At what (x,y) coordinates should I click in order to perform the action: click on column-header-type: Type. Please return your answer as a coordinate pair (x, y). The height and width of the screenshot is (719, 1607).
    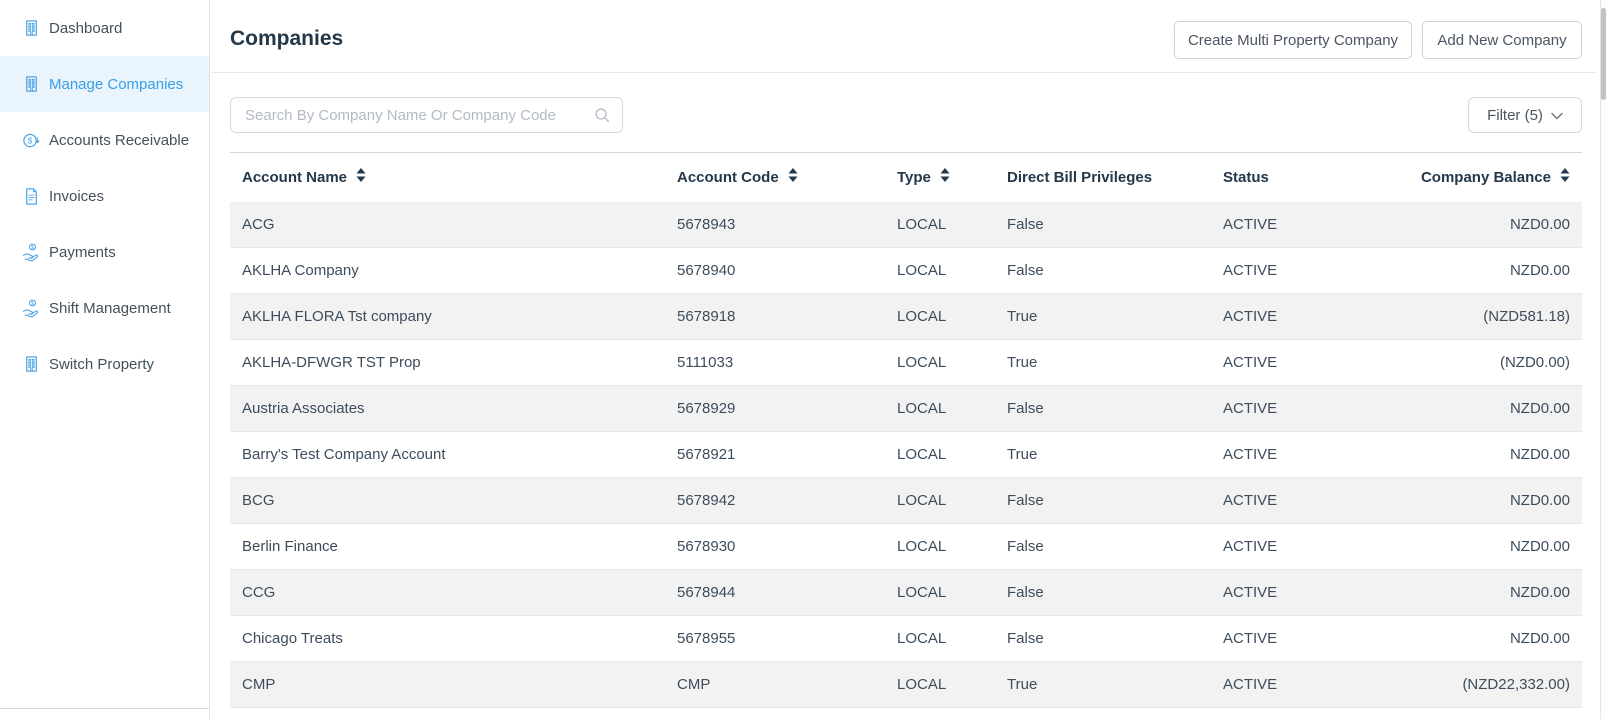
    Looking at the image, I should click on (940, 177).